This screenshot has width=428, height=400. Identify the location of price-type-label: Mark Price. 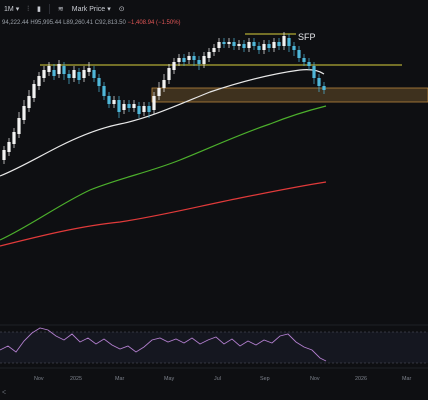
(88, 9).